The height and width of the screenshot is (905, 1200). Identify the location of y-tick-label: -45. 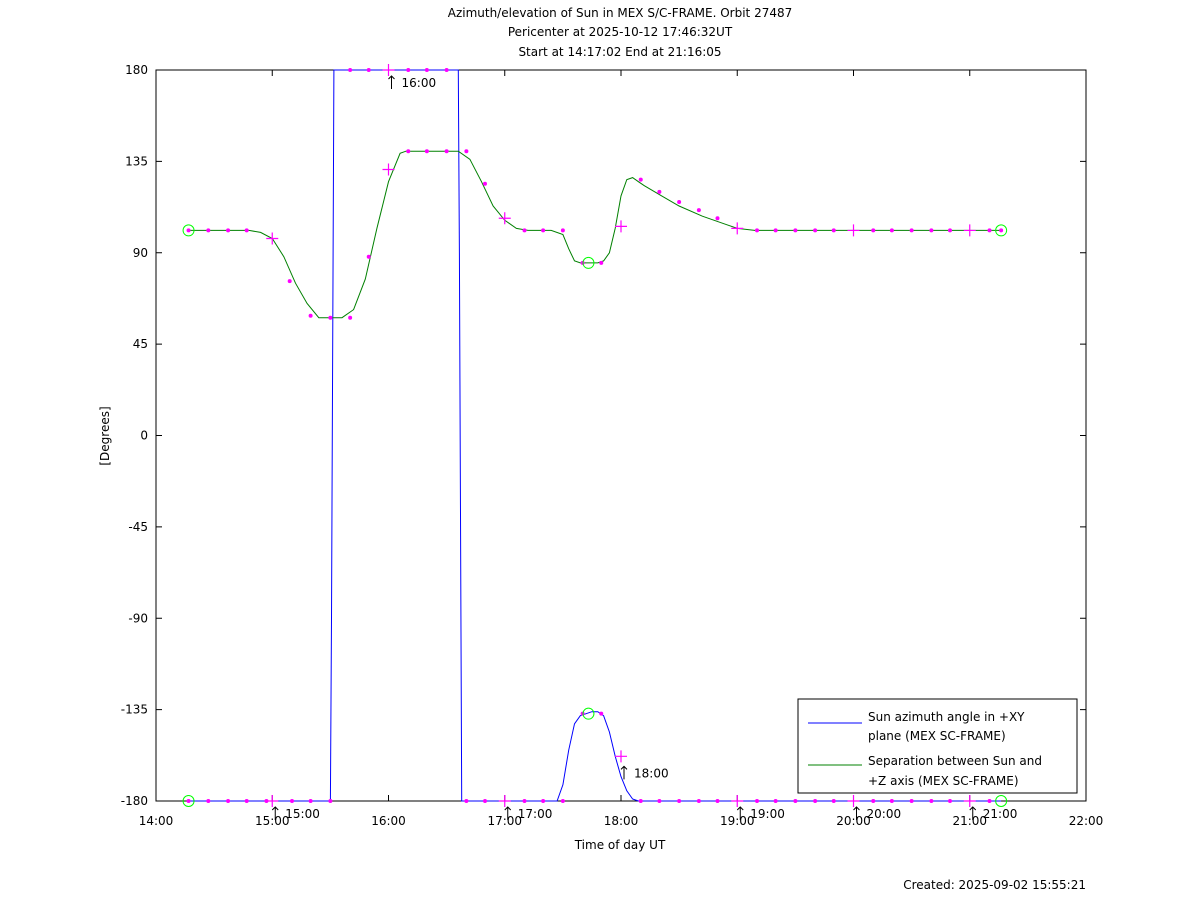
(138, 527).